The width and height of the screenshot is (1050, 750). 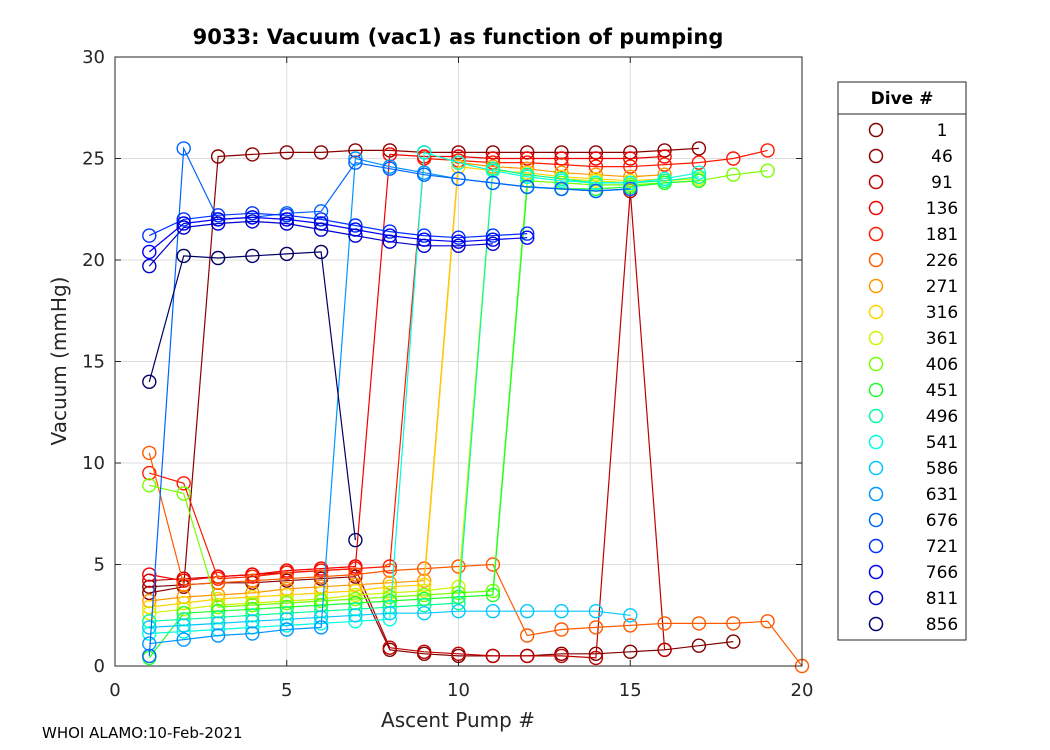 What do you see at coordinates (93, 463) in the screenshot?
I see `y-tick-label: 10` at bounding box center [93, 463].